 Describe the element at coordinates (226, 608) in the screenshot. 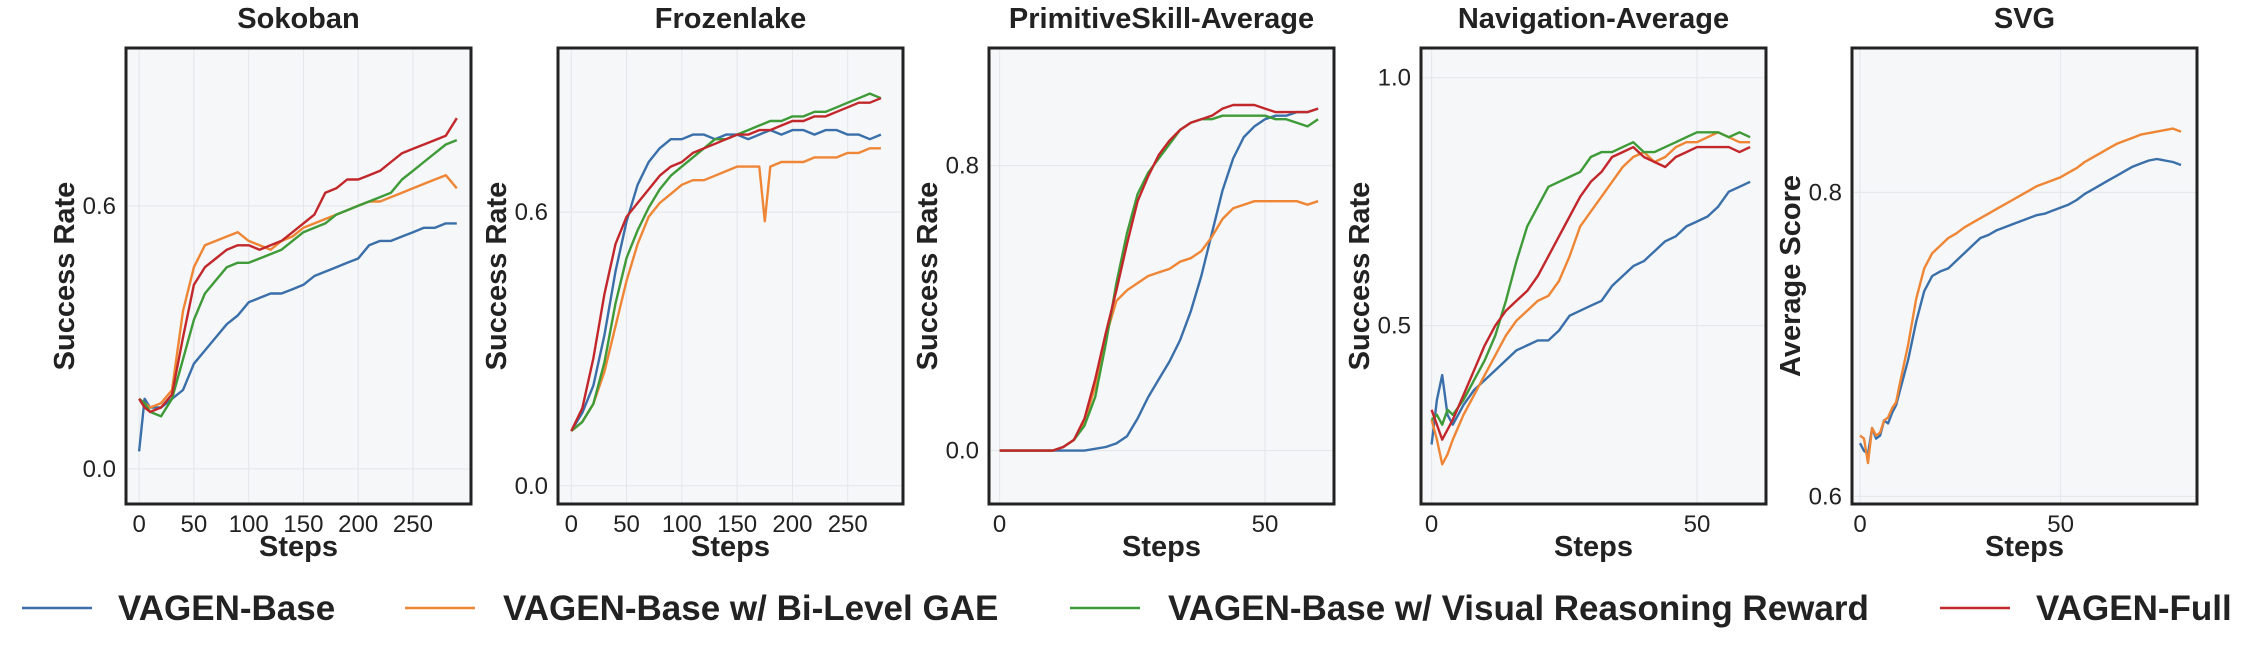

I see `legend-label-vagen-base: VAGEN-Base` at that location.